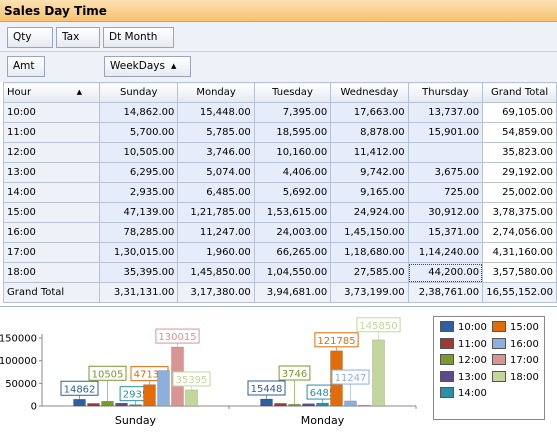  I want to click on column-header-tuesday: Tuesday, so click(292, 92).